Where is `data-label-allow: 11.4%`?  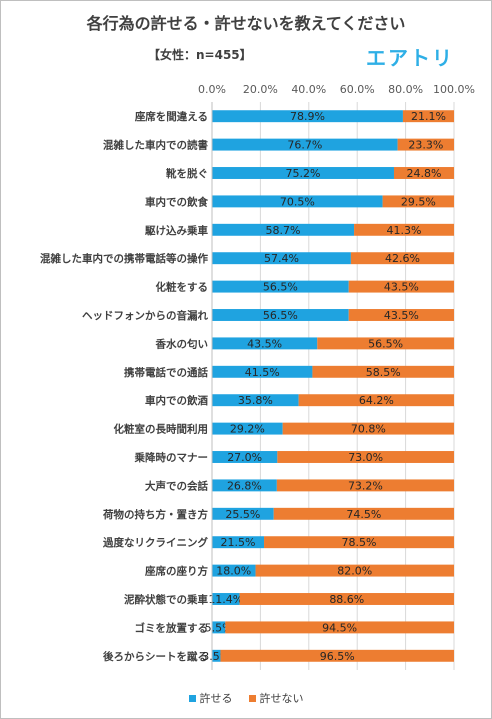 data-label-allow: 11.4% is located at coordinates (225, 599).